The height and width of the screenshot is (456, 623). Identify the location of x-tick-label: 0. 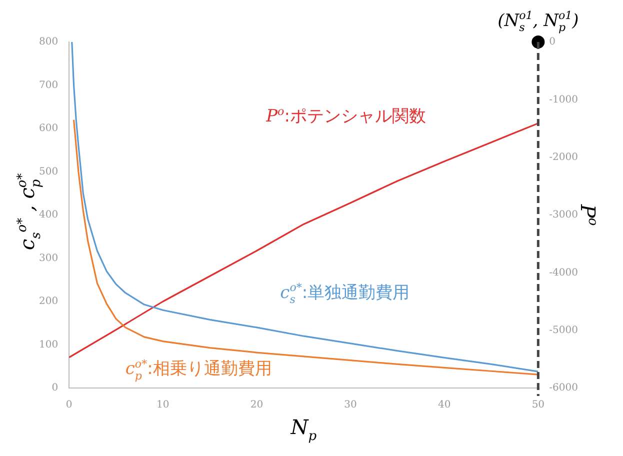
(69, 405).